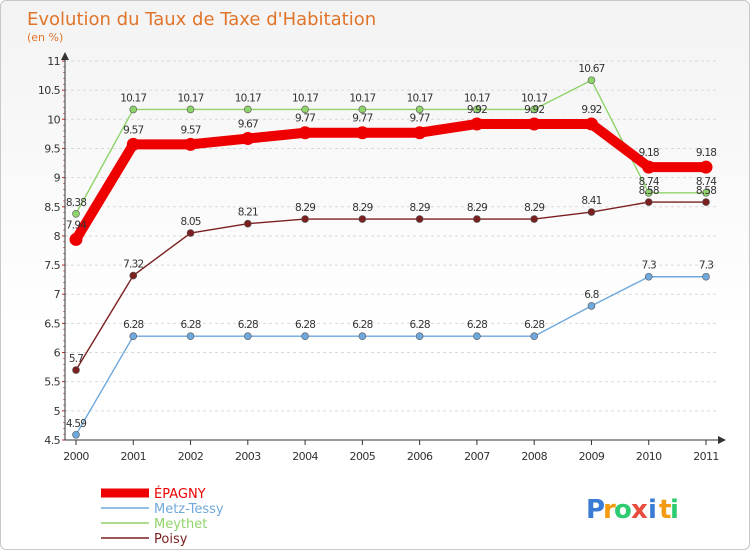  Describe the element at coordinates (180, 494) in the screenshot. I see `legend-item-label: ÉPAGNY` at that location.